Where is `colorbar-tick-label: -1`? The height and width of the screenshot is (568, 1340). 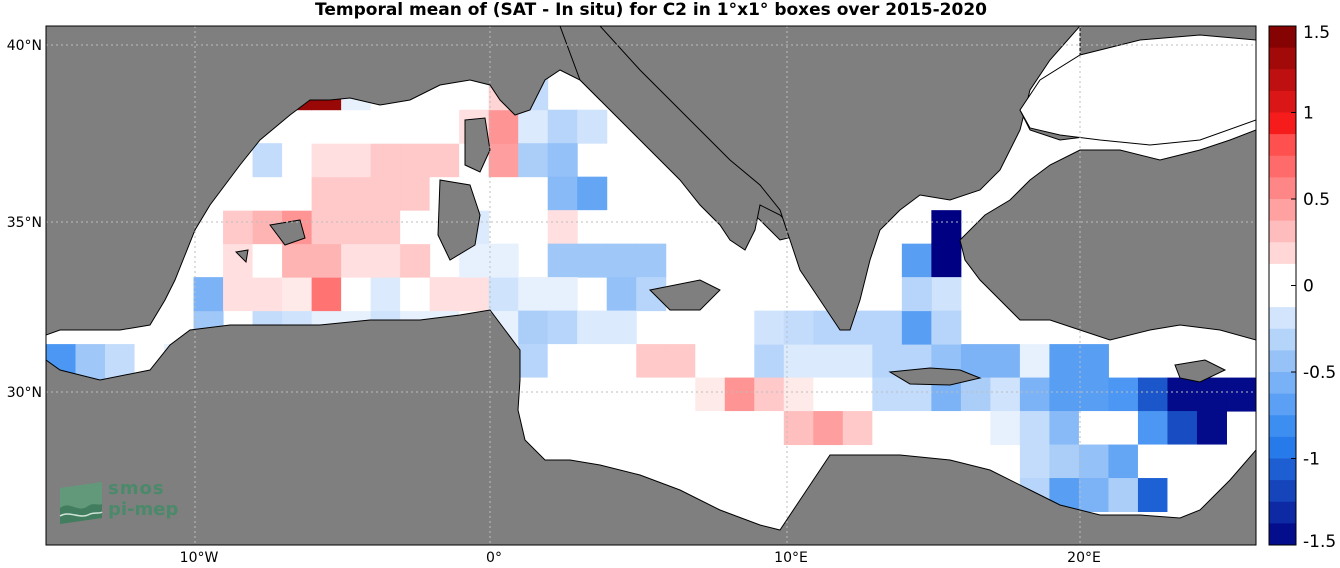
colorbar-tick-label: -1 is located at coordinates (1311, 460).